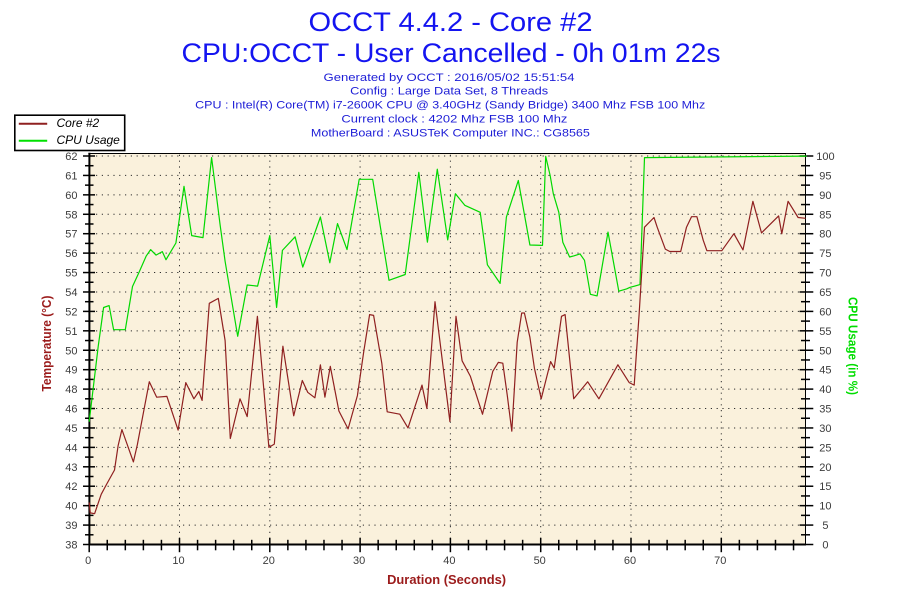 The width and height of the screenshot is (900, 600). What do you see at coordinates (825, 487) in the screenshot?
I see `svg-text: 15` at bounding box center [825, 487].